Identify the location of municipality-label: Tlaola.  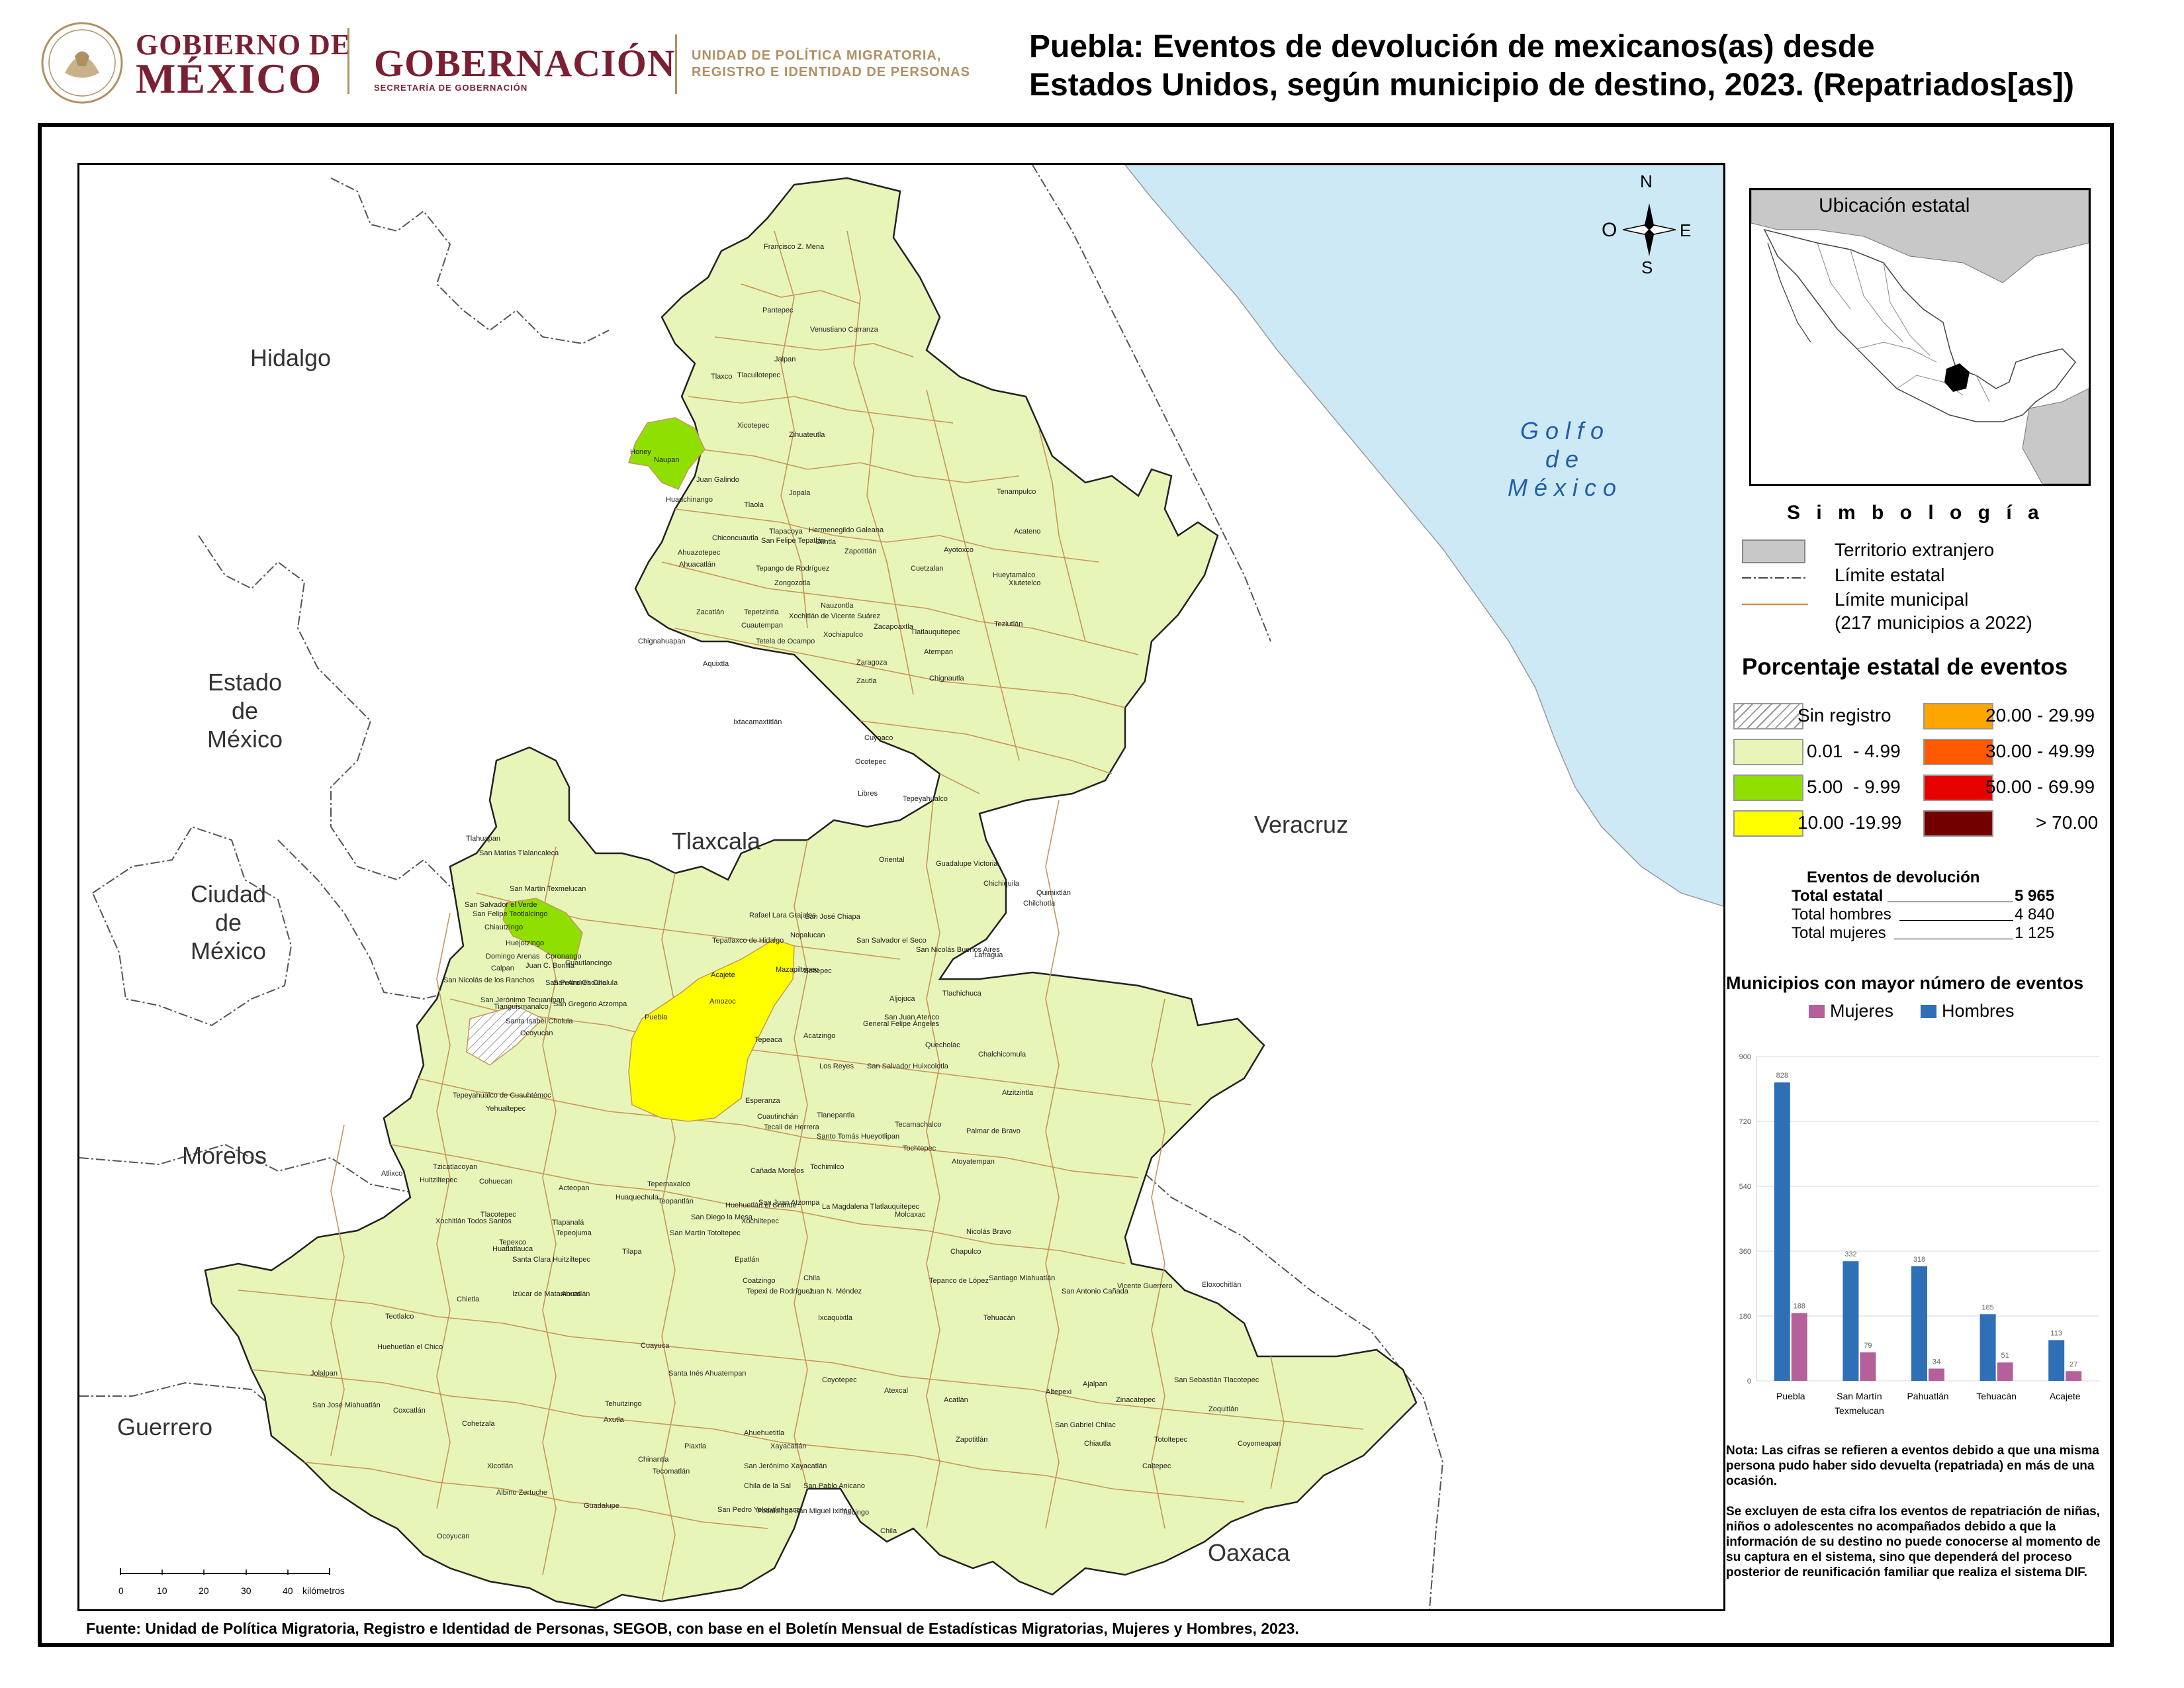
(754, 505).